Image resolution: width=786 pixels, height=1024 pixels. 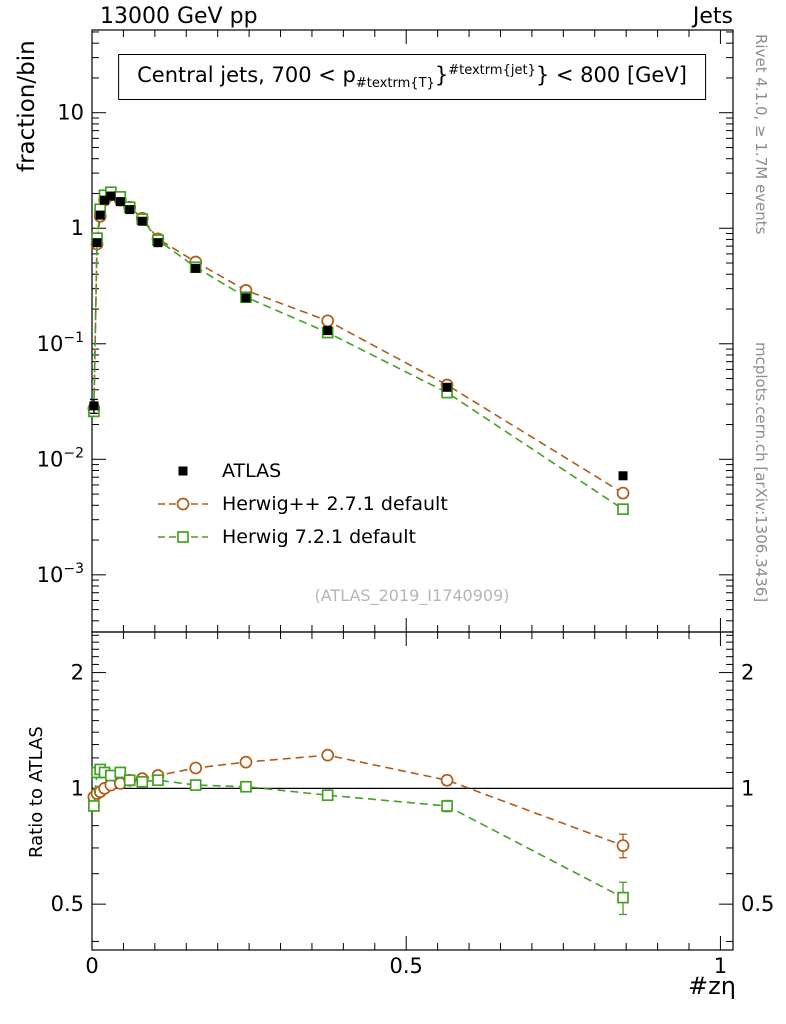 I want to click on legend-label-herwig7: Herwig 7.2.1 default, so click(x=319, y=536).